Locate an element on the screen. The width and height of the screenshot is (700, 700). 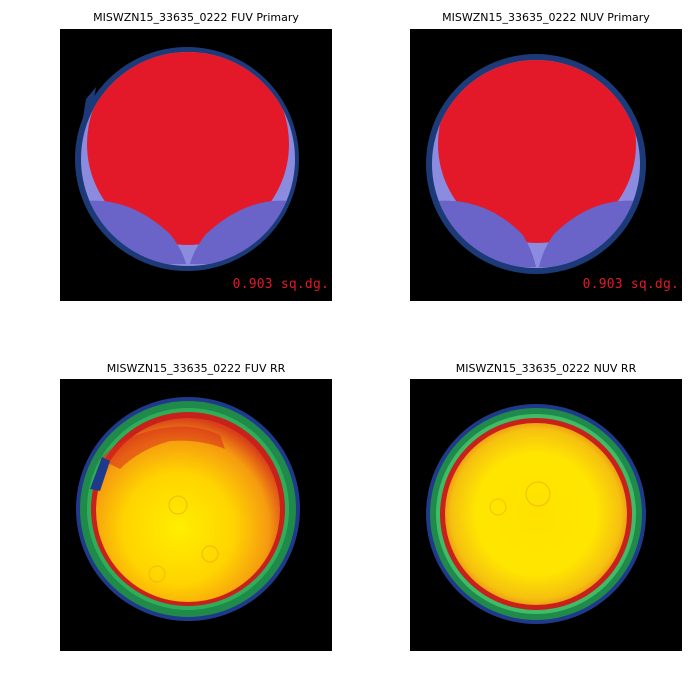
fuv-rr-title: MISWZN15_33635_0222 FUV RR is located at coordinates (196, 368).